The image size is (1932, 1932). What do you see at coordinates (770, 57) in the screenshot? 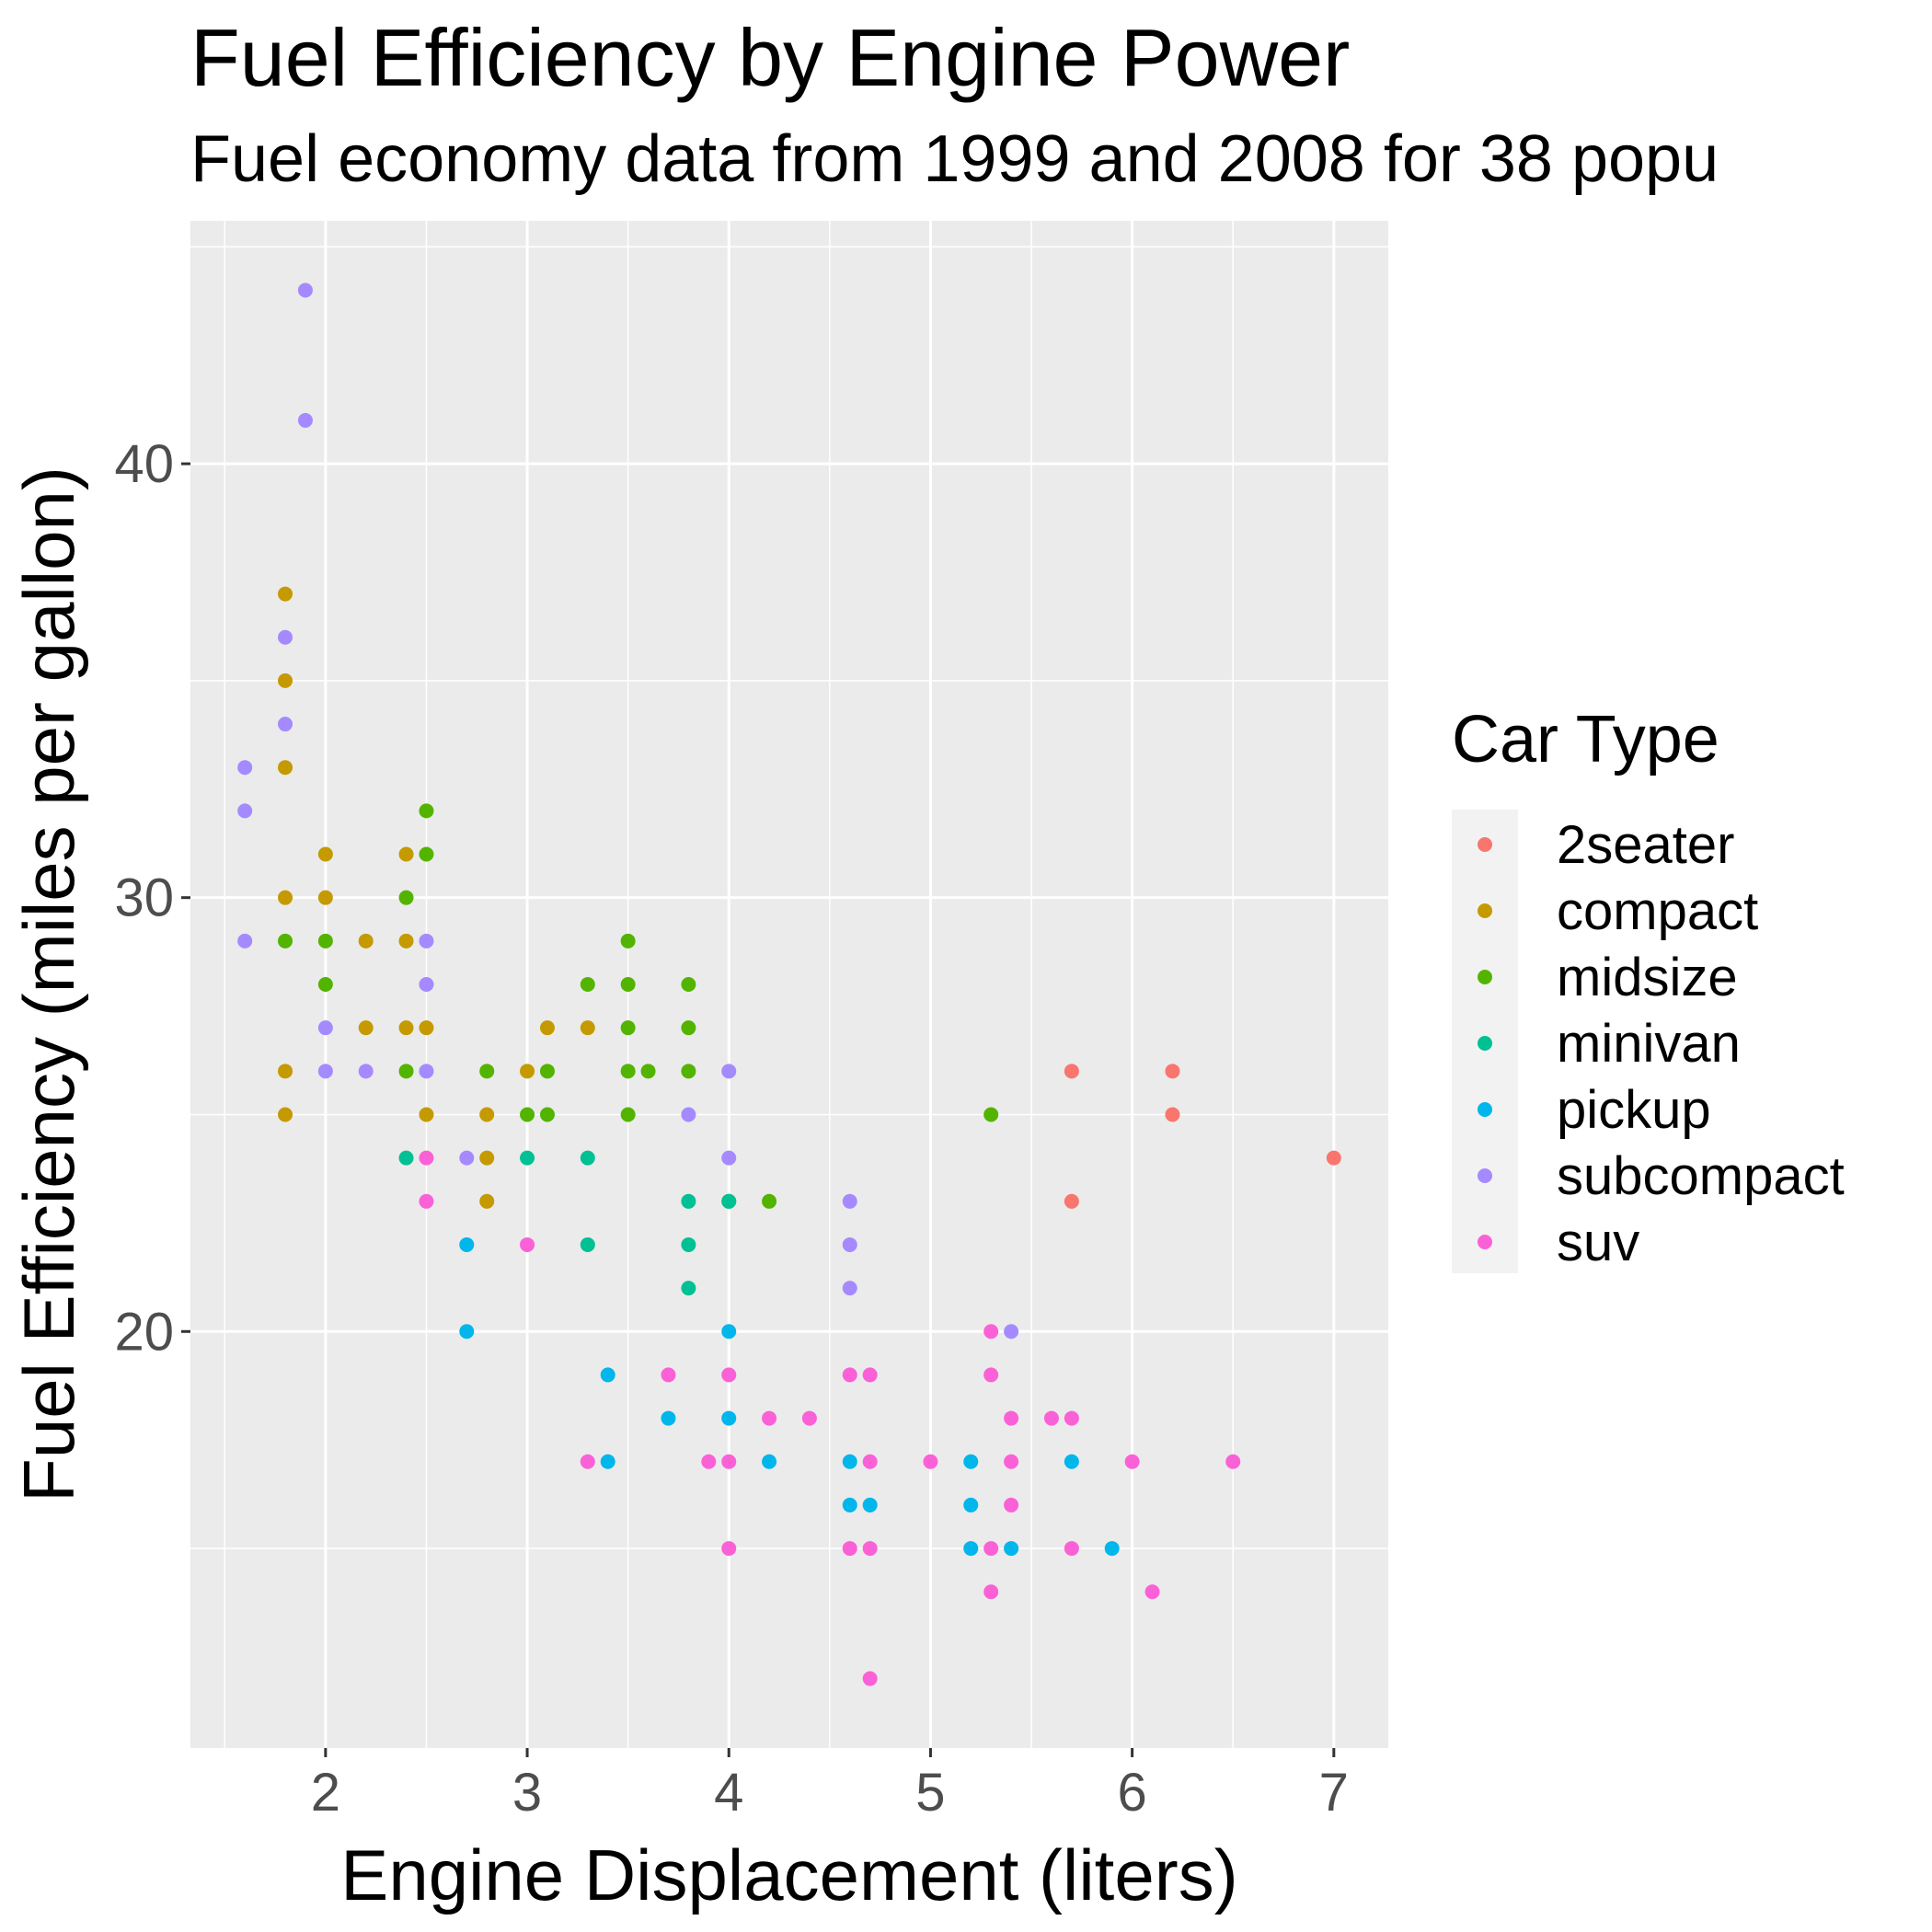
I see `chart-title: Fuel Efficiency by Engine Power` at bounding box center [770, 57].